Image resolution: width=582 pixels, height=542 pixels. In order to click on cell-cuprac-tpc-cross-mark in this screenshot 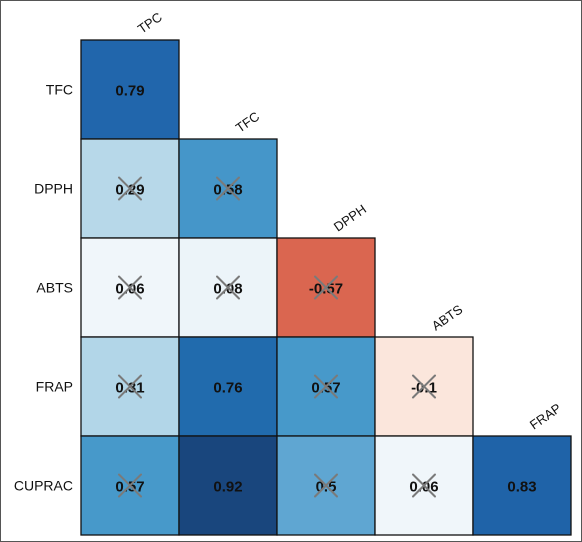, I will do `click(130, 485)`.